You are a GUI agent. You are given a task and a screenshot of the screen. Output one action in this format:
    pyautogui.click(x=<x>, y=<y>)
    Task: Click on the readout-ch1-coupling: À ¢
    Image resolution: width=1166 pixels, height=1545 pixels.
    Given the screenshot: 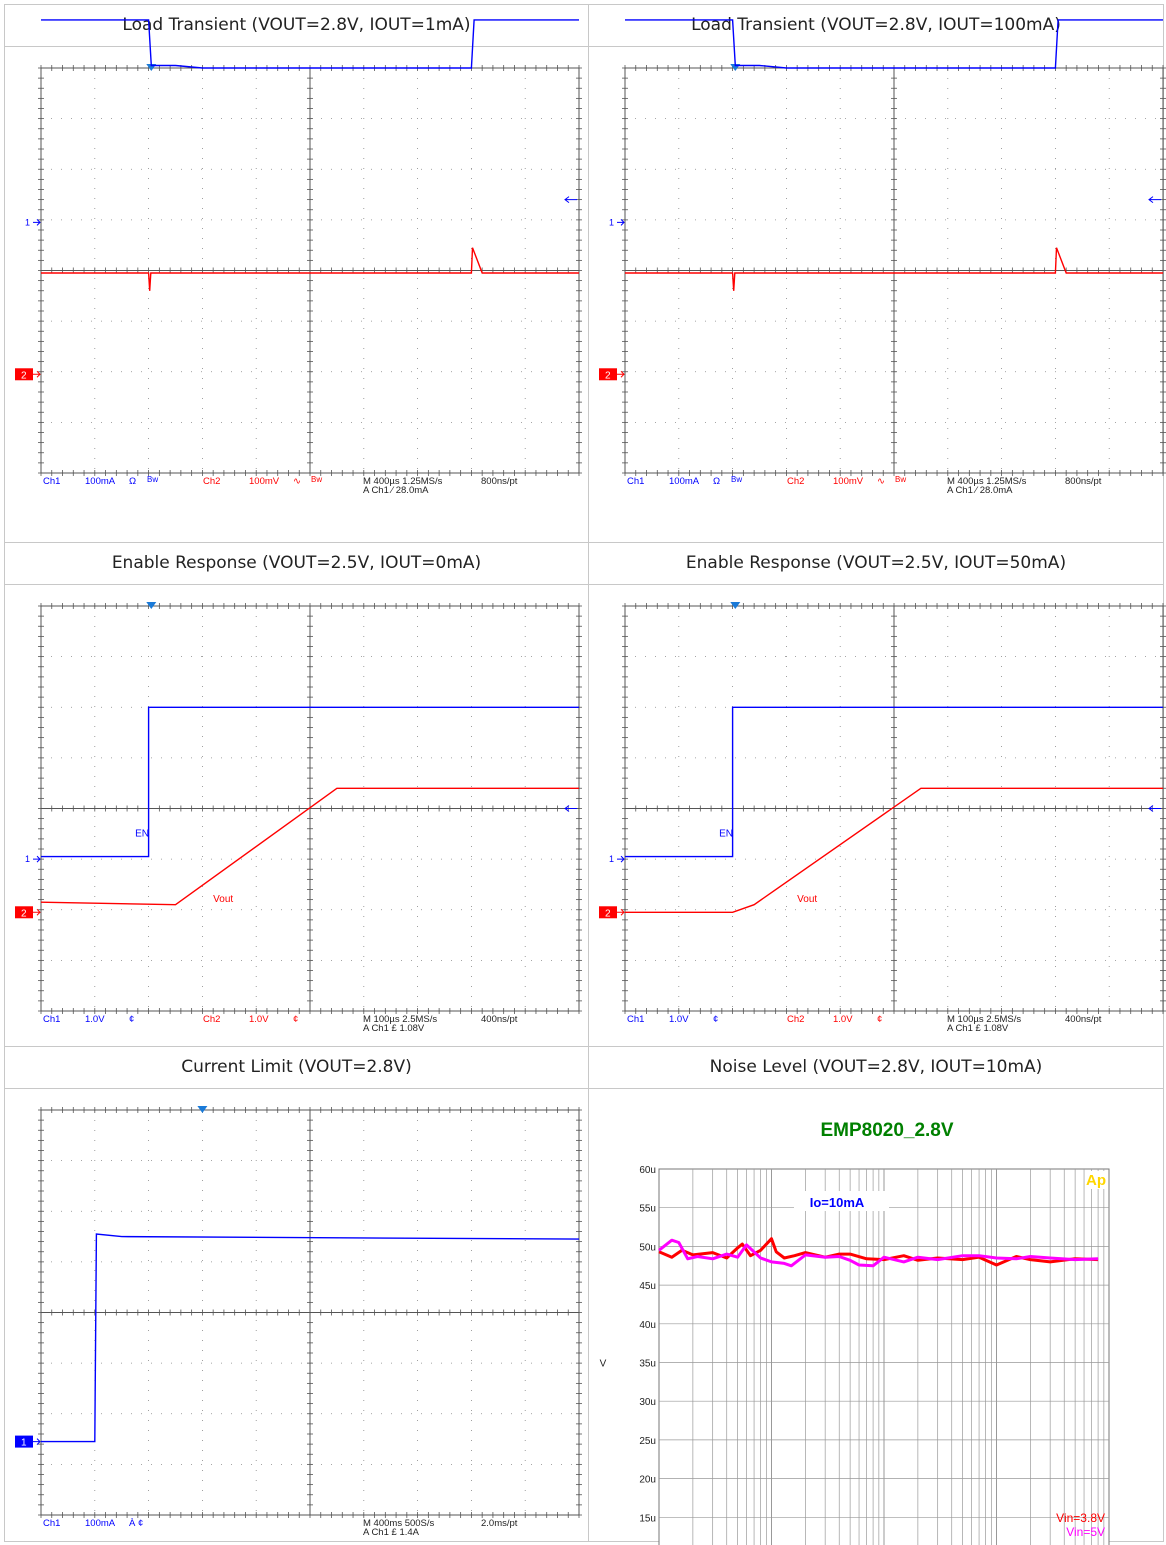 What is the action you would take?
    pyautogui.click(x=136, y=1523)
    